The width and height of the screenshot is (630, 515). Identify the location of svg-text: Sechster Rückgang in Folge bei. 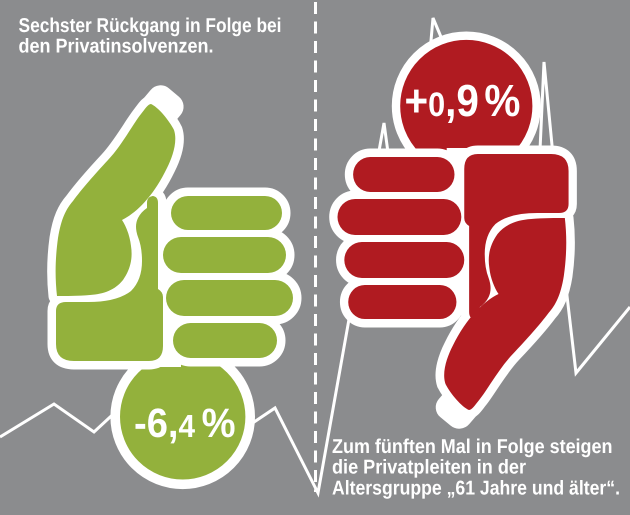
(150, 26).